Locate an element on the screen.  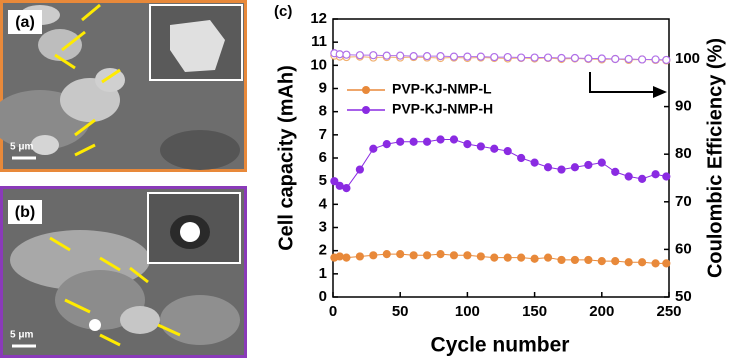
panel-label: (c) is located at coordinates (283, 11).